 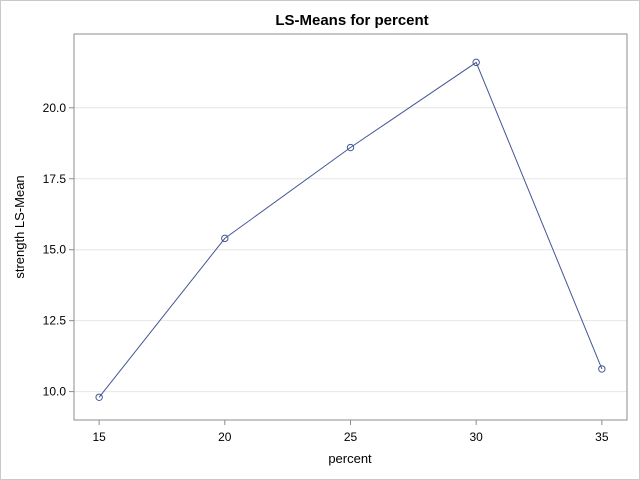 I want to click on x-tick-label: 20, so click(x=225, y=437).